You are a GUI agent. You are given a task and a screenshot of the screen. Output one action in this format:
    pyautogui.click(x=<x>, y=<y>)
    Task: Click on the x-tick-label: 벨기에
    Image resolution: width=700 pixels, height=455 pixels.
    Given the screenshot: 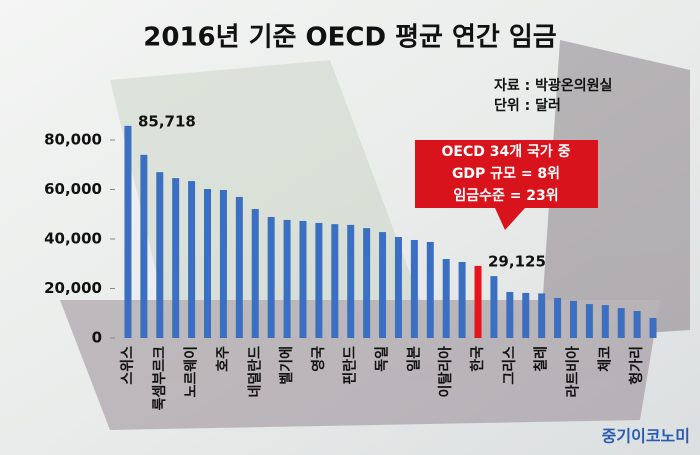 What is the action you would take?
    pyautogui.click(x=287, y=365)
    